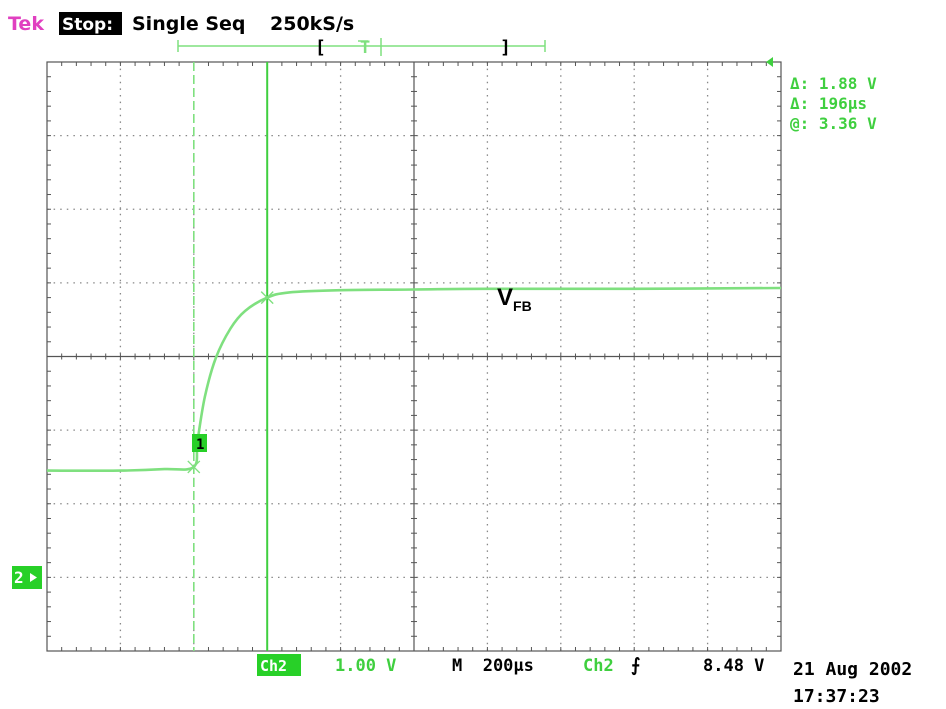  I want to click on readout-delta-voltage: Δ: 1.88 V, so click(833, 83).